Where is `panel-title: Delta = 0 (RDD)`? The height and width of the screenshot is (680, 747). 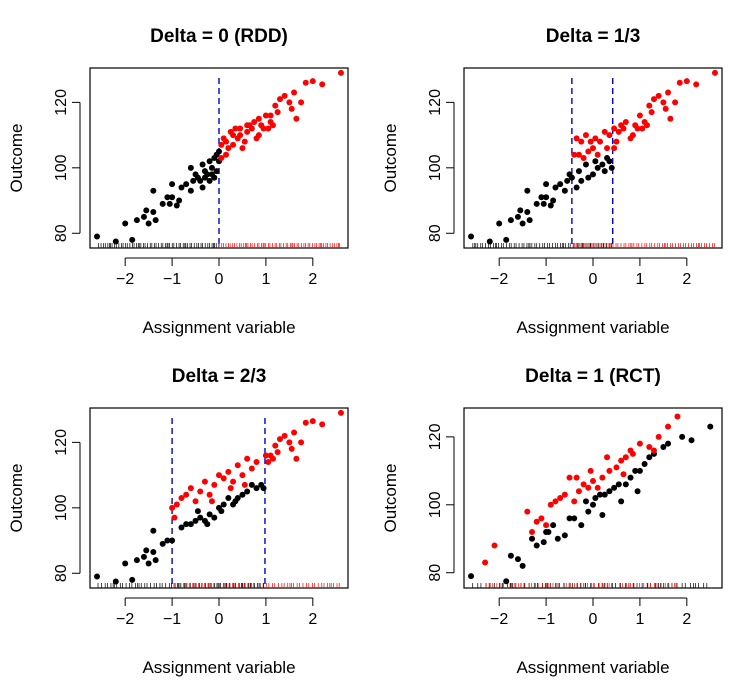
panel-title: Delta = 0 (RDD) is located at coordinates (219, 36).